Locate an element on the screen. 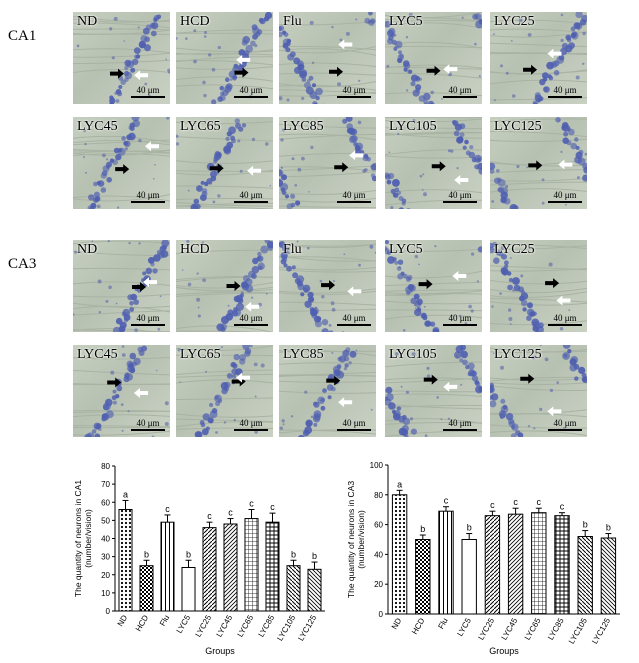 The height and width of the screenshot is (663, 639). micrograph-panel: LYC45 40 μm is located at coordinates (121, 391).